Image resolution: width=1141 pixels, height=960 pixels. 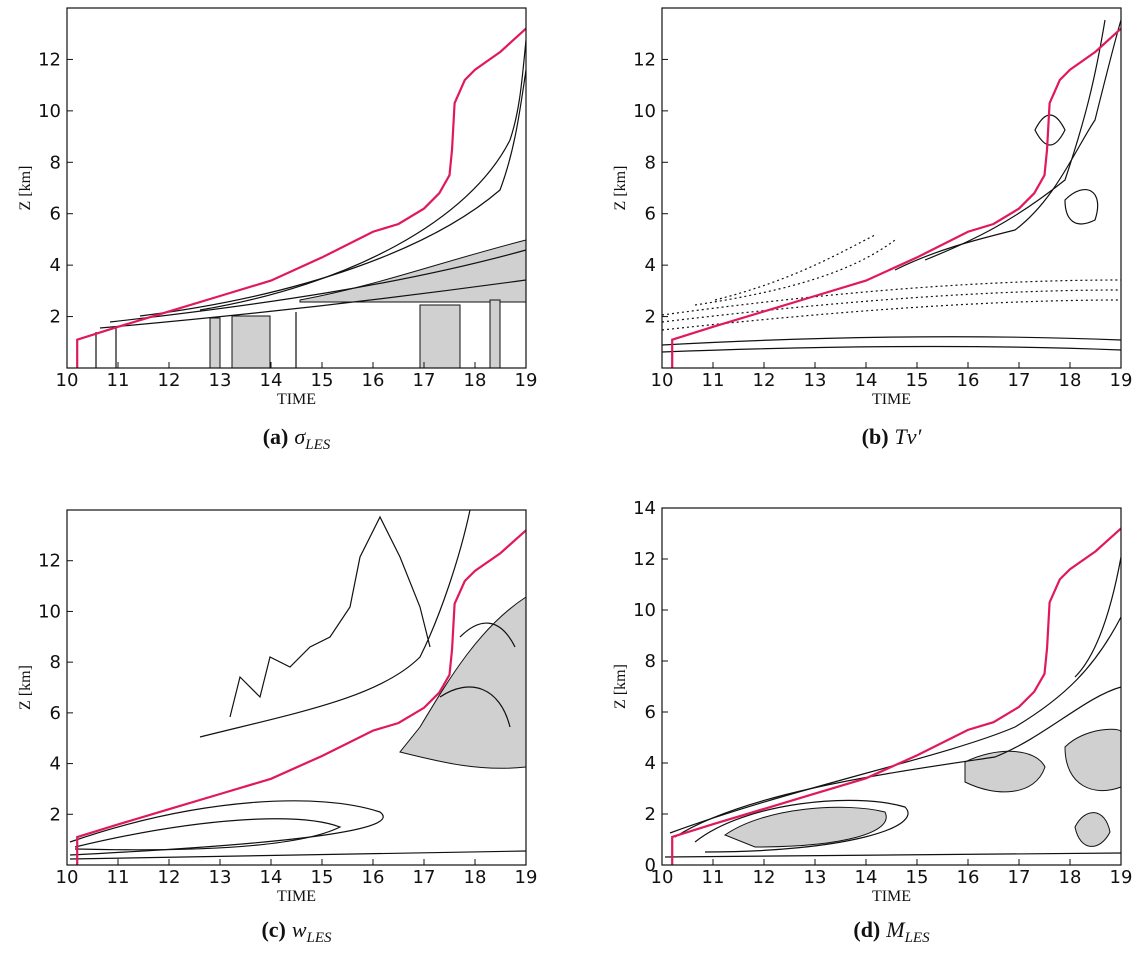 What do you see at coordinates (866, 929) in the screenshot?
I see `caption-label: (d)` at bounding box center [866, 929].